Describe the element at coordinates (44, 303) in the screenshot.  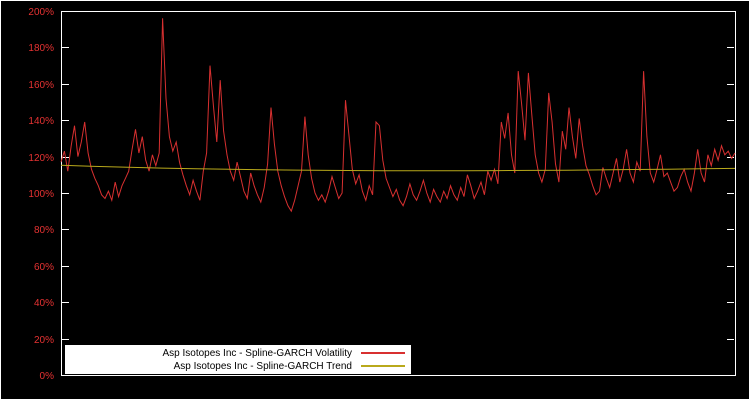
I see `y-axis-tick-label: 40%` at that location.